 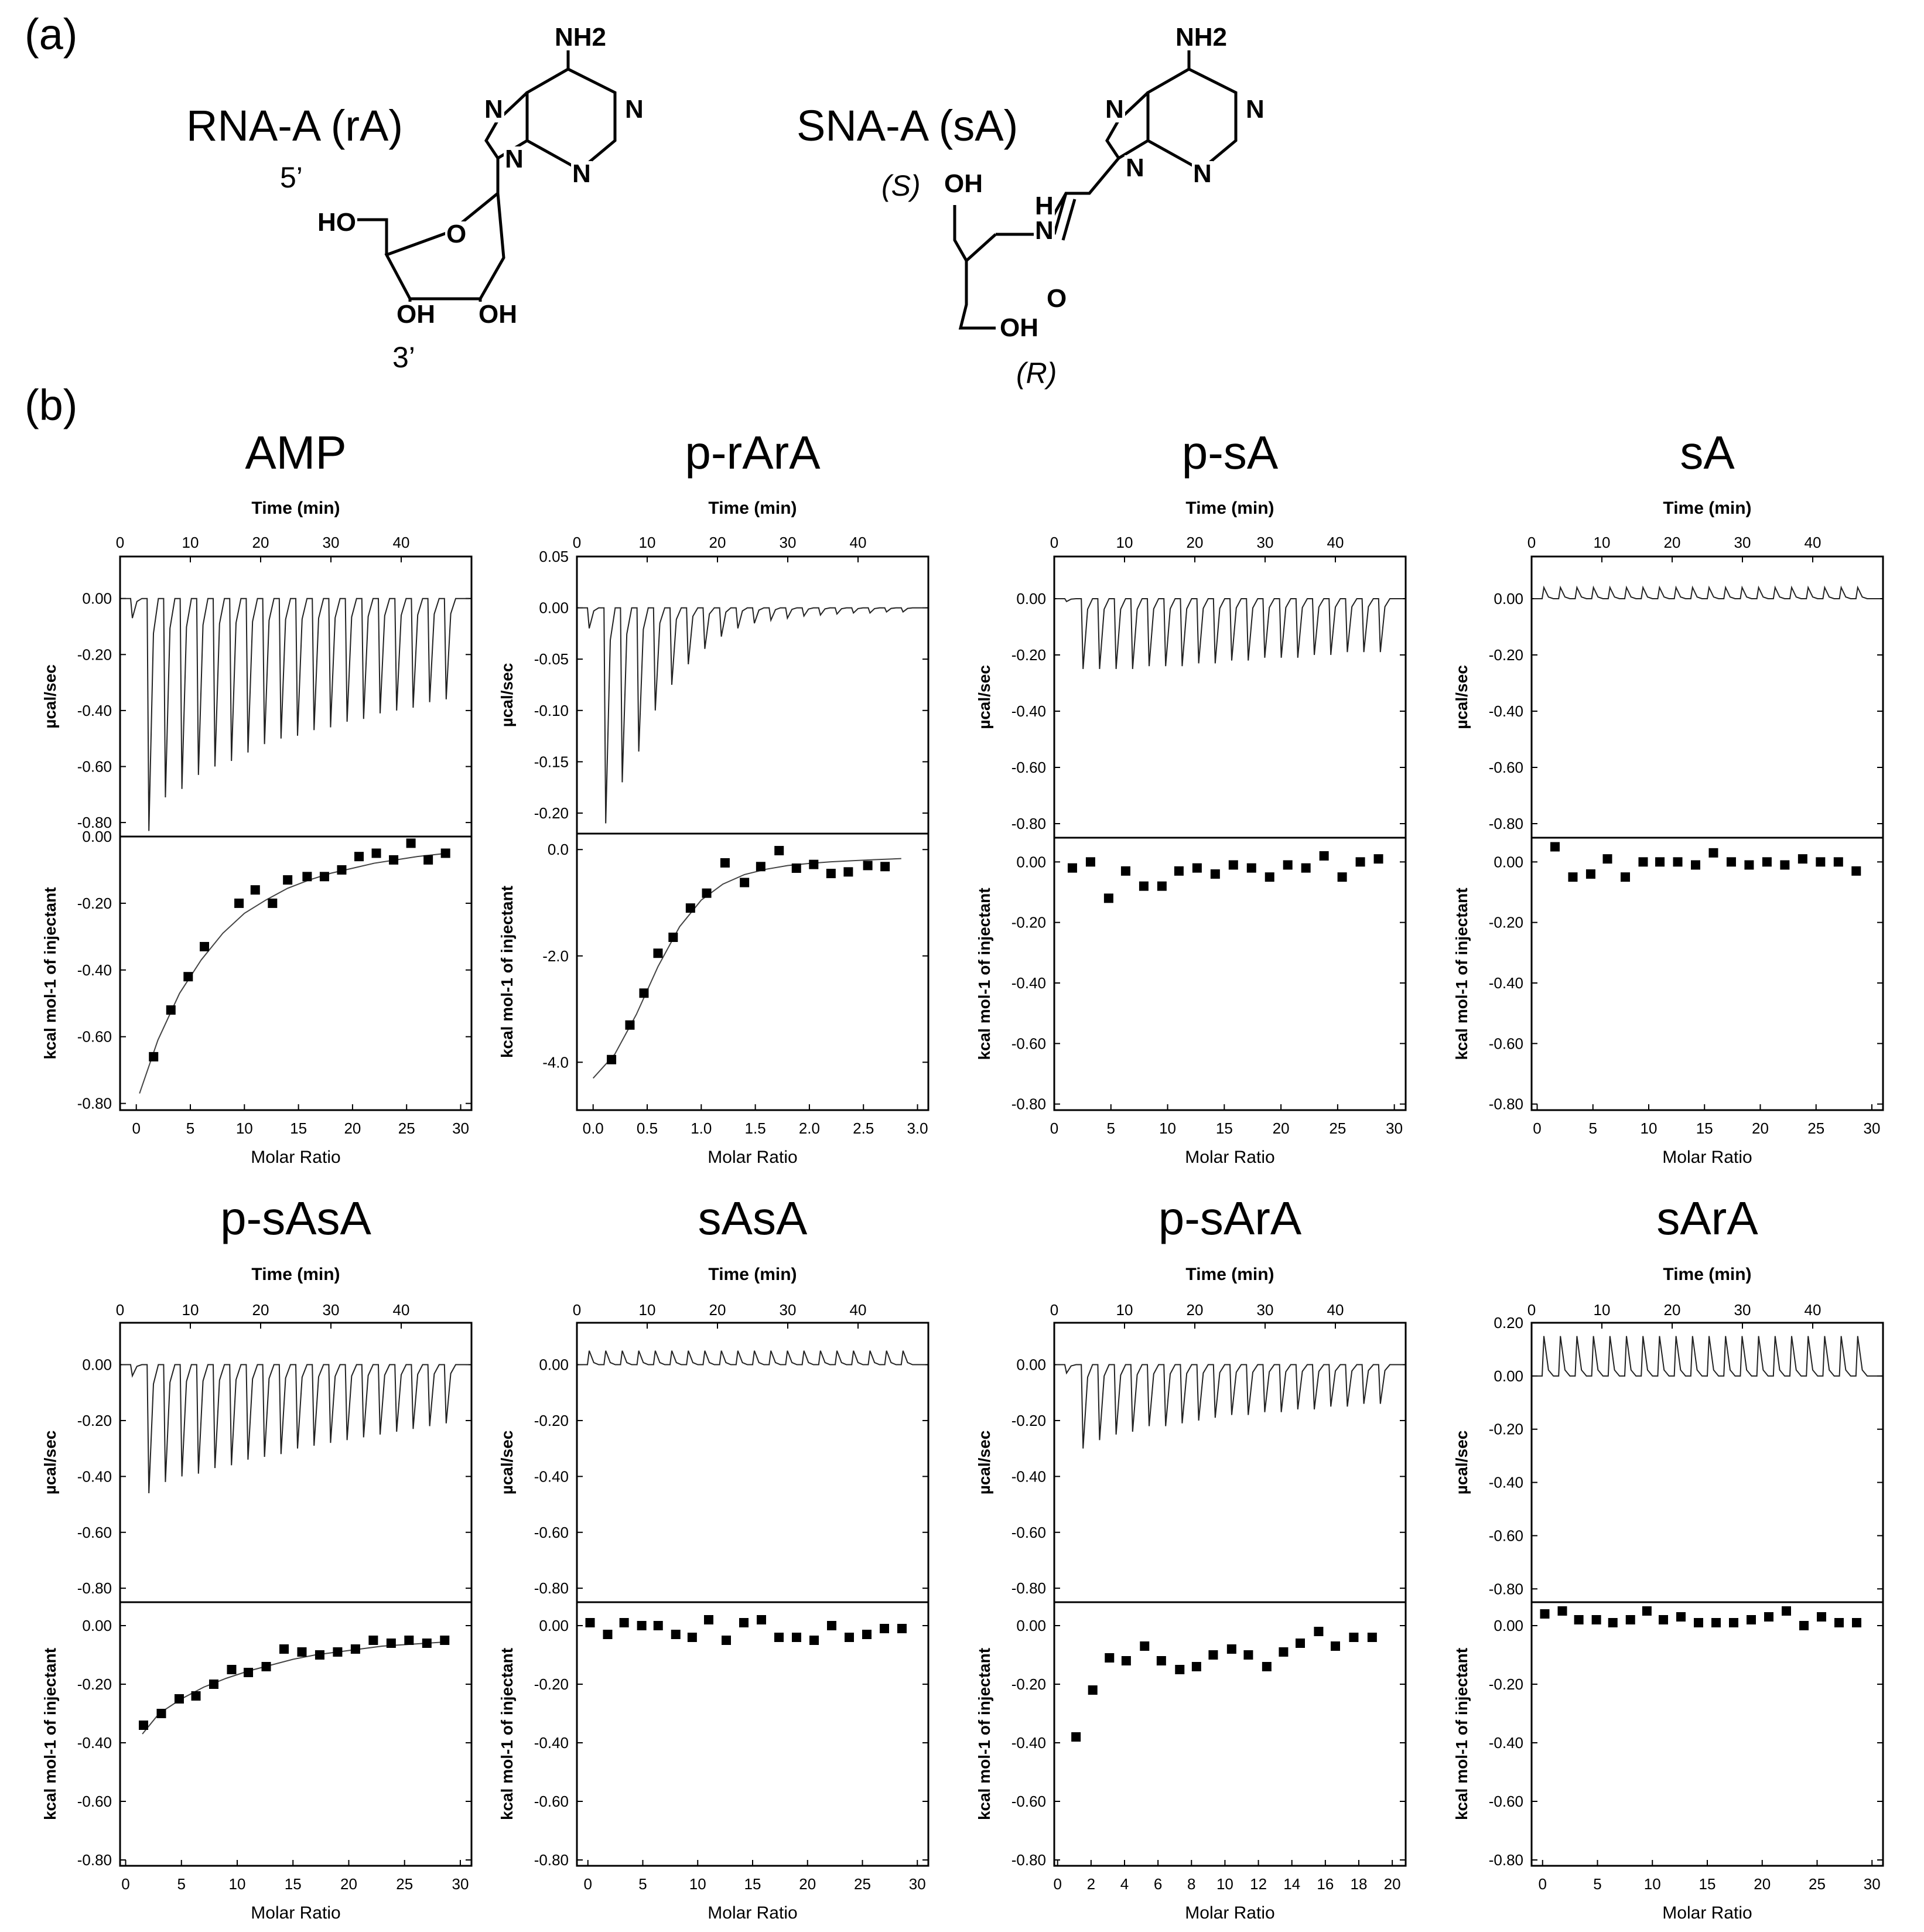 I want to click on molar-ratio-tick-label: 12, so click(x=1259, y=1884).